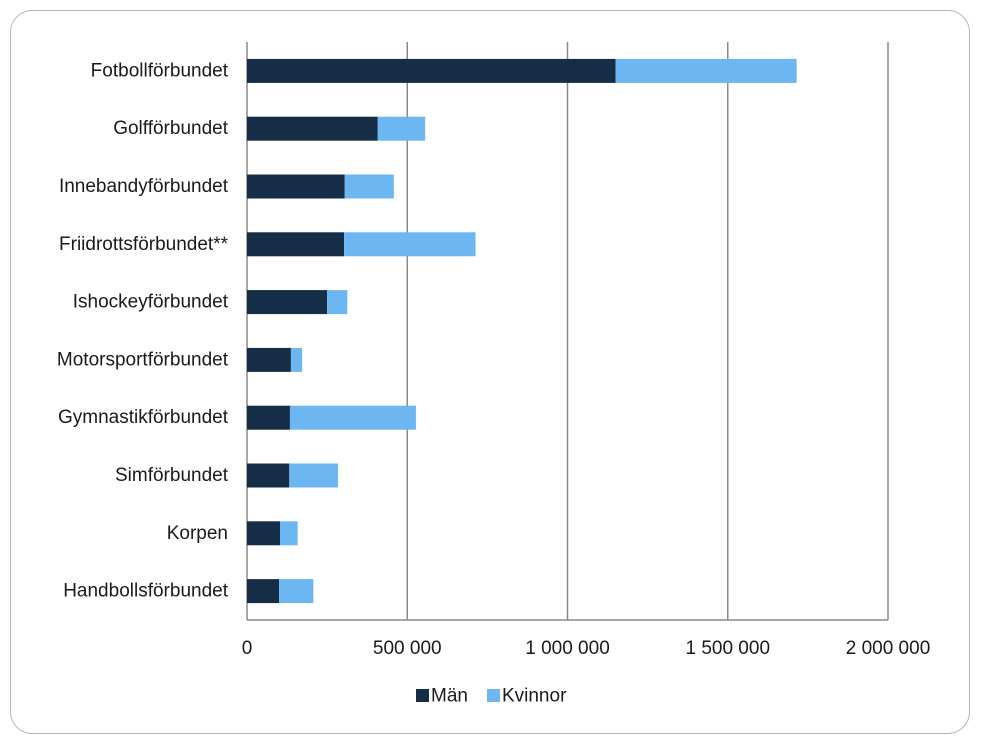  I want to click on x-tick-labels: 0 500 000 1 000 000 1 500 000 2 000 000, so click(586, 648).